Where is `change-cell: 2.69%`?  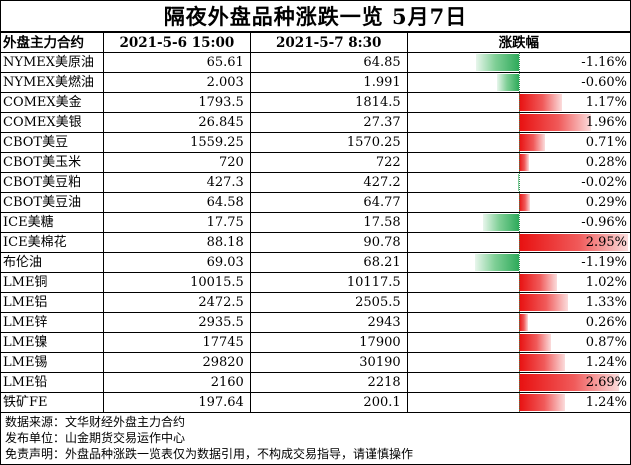
change-cell: 2.69% is located at coordinates (518, 382).